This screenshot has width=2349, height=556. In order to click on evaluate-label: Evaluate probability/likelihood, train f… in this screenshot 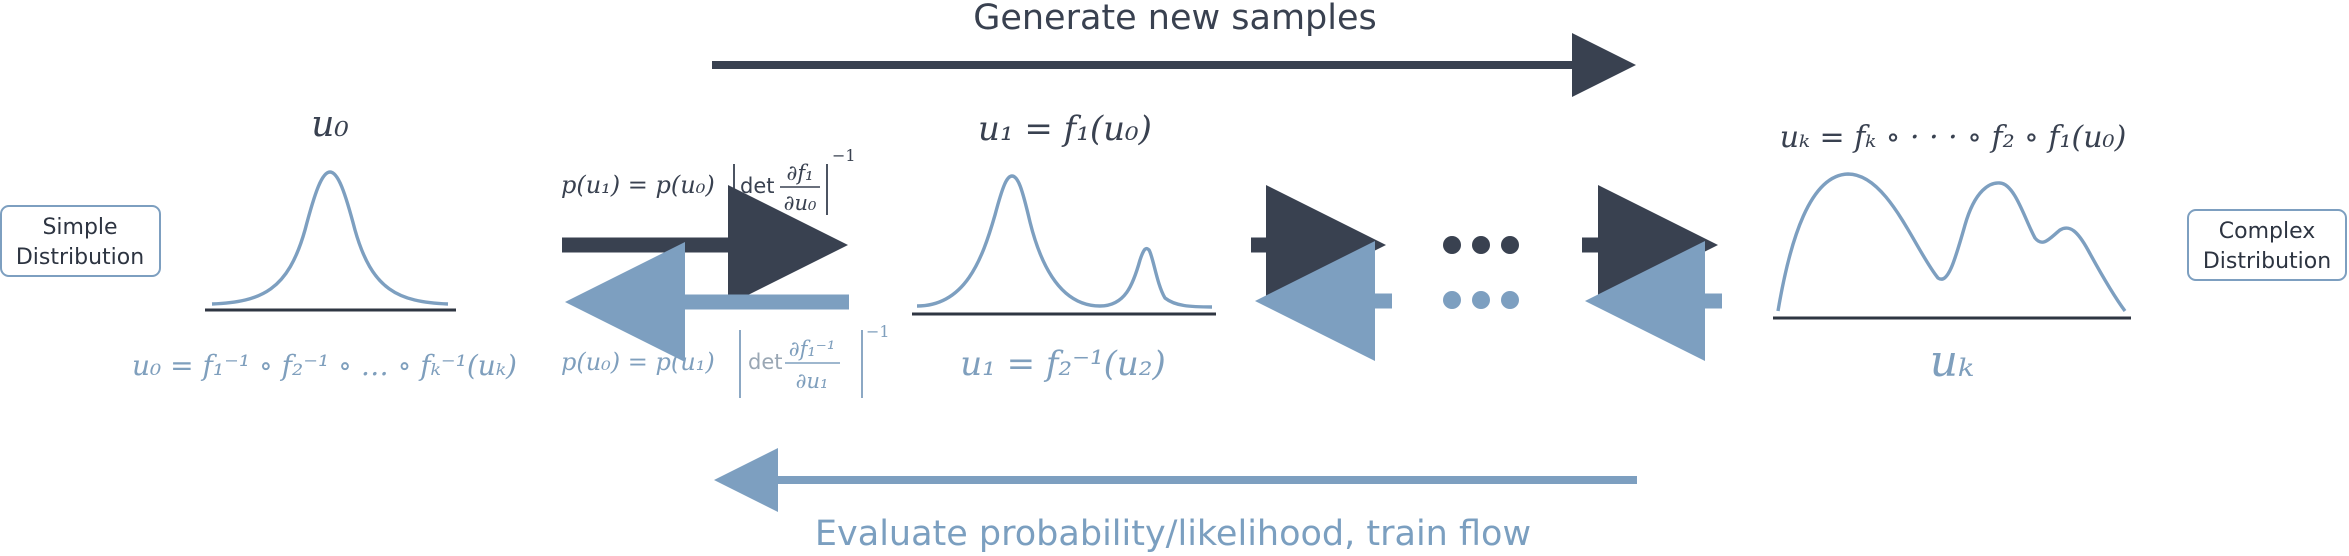, I will do `click(1173, 534)`.